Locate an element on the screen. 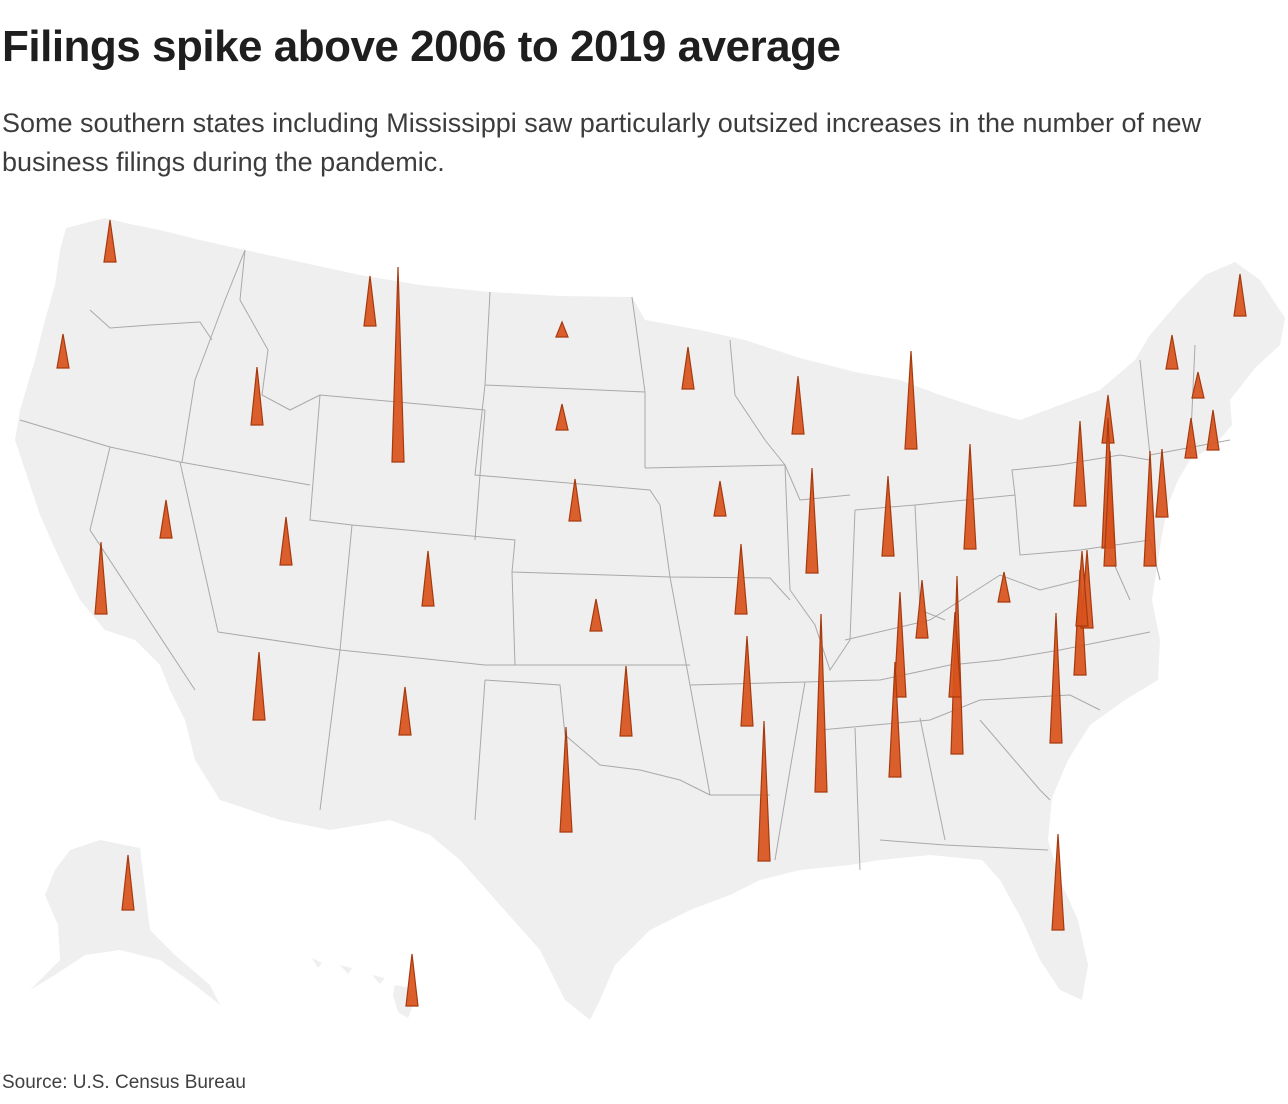 This screenshot has height=1104, width=1288. spike-minnesota is located at coordinates (688, 368).